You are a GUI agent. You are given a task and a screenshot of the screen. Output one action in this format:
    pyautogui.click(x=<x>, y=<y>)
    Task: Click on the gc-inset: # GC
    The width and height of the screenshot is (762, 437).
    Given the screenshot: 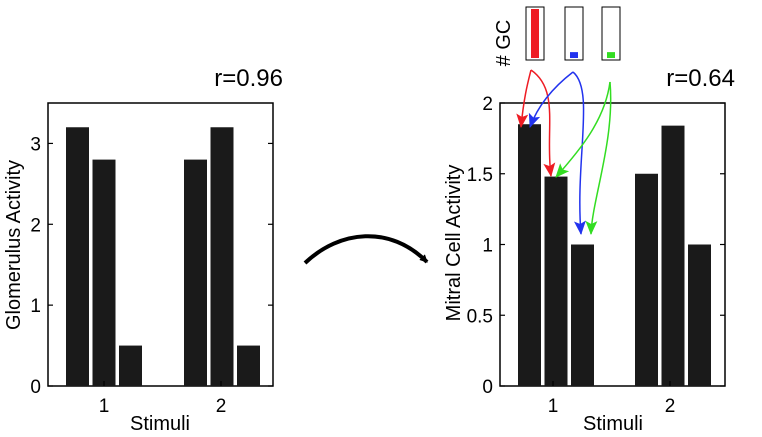 What is the action you would take?
    pyautogui.click(x=557, y=36)
    